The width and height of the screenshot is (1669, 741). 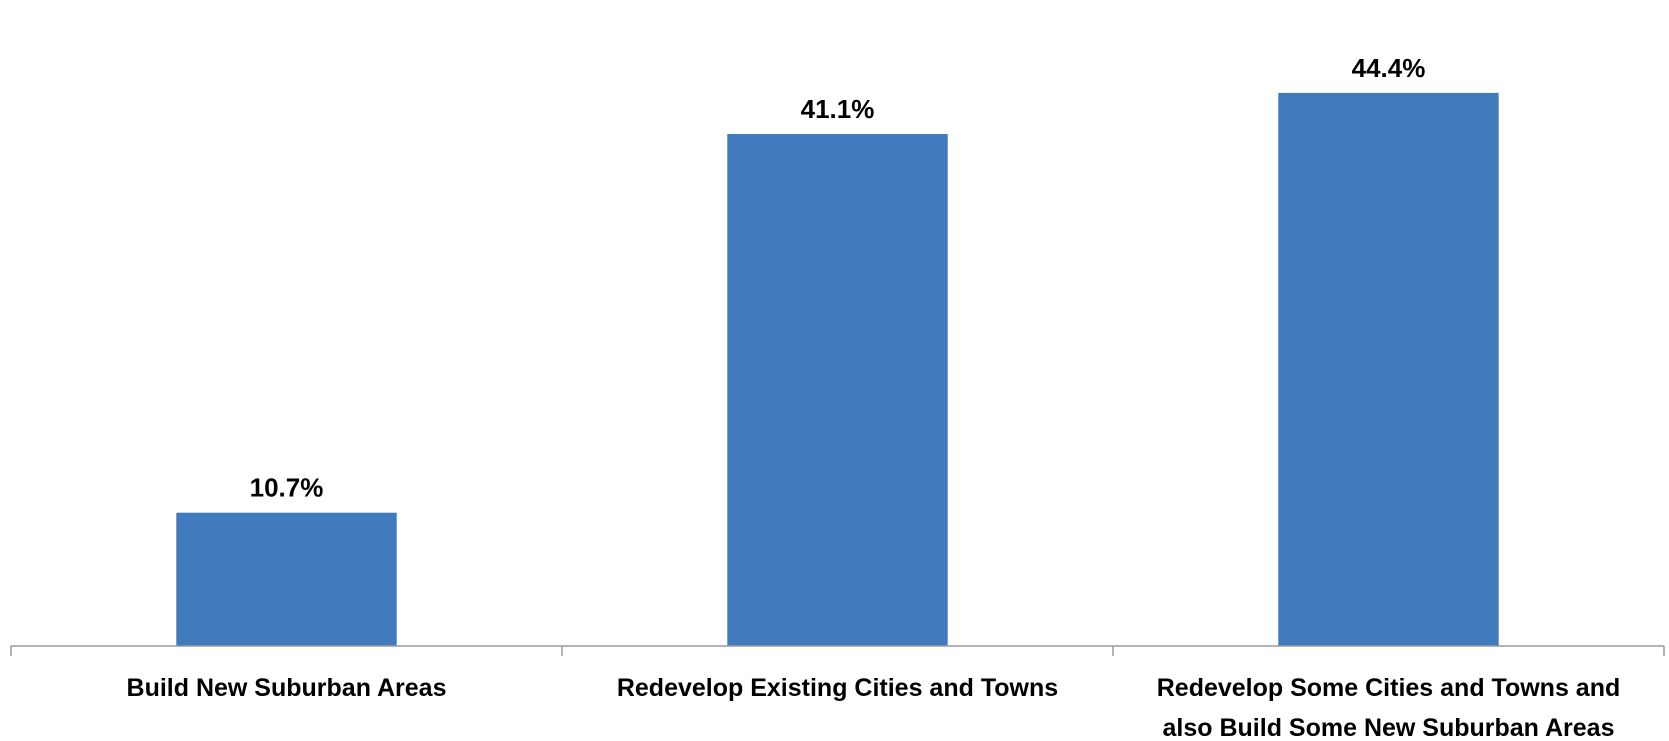 I want to click on category-label-line: Redevelop Existing Cities and Towns, so click(x=837, y=688).